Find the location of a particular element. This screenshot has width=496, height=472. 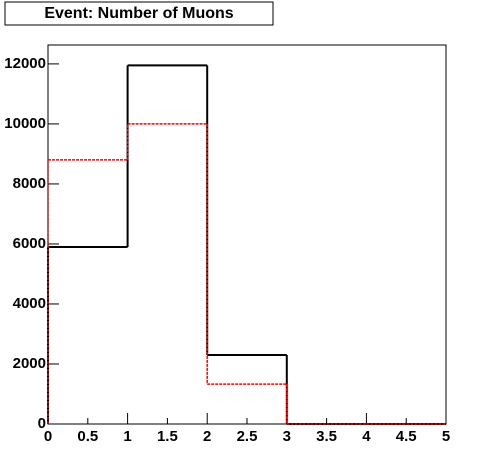

y-tick-label: 6000 is located at coordinates (29, 243).